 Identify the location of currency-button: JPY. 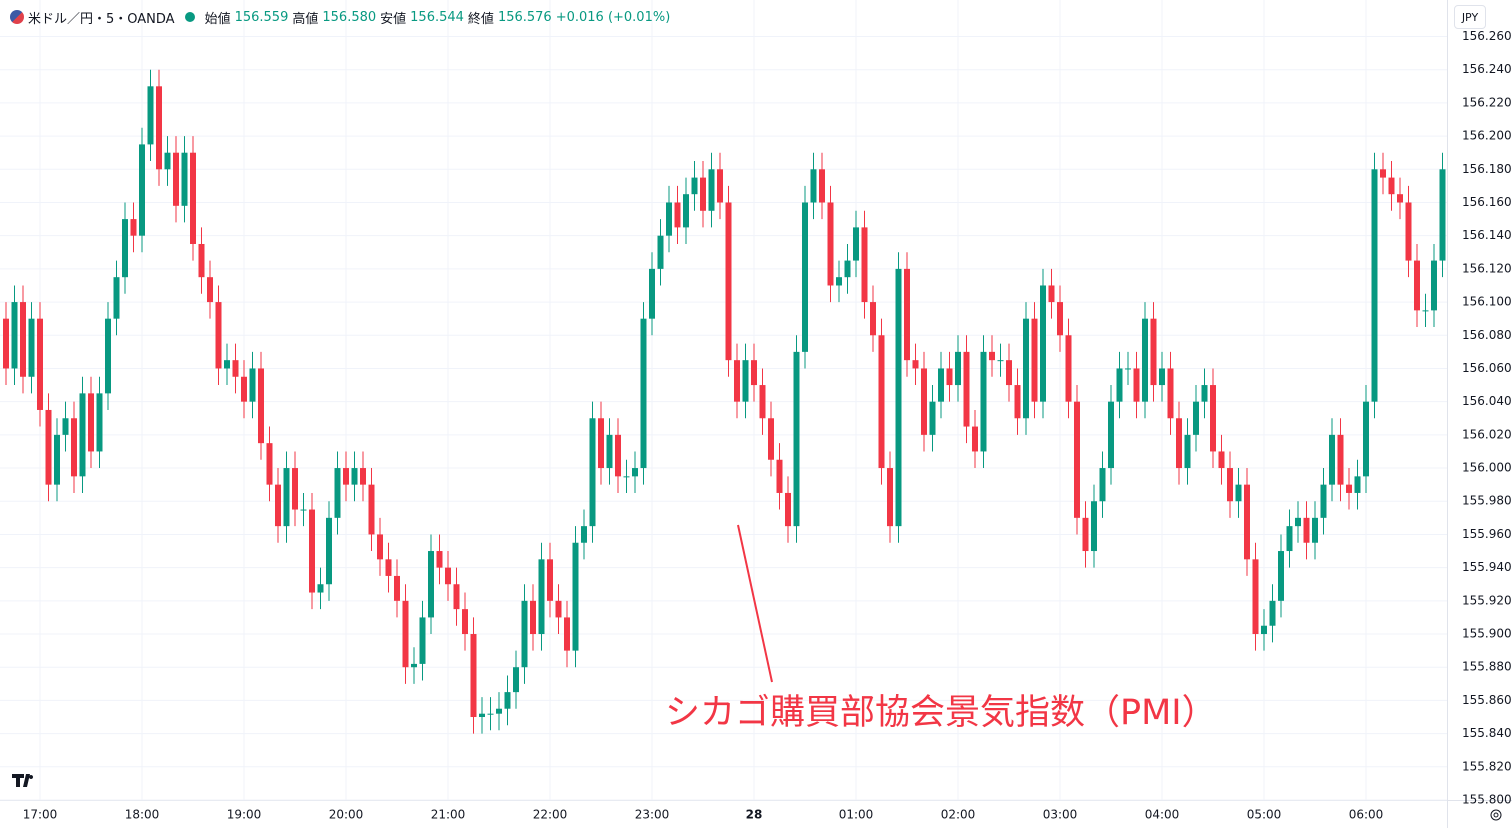
(1470, 17).